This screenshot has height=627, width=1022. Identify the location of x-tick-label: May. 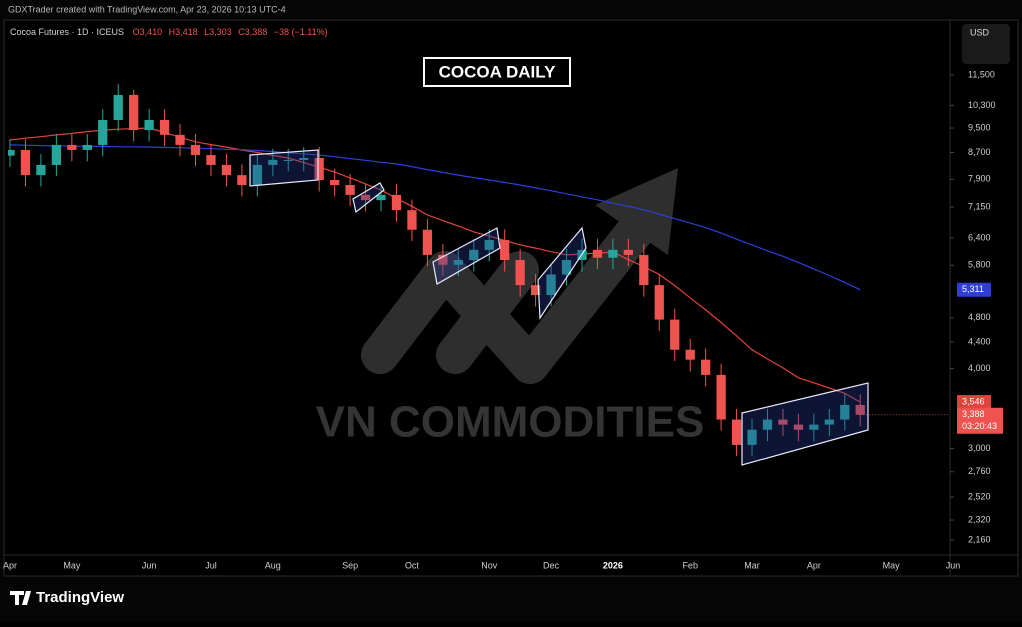
(892, 565).